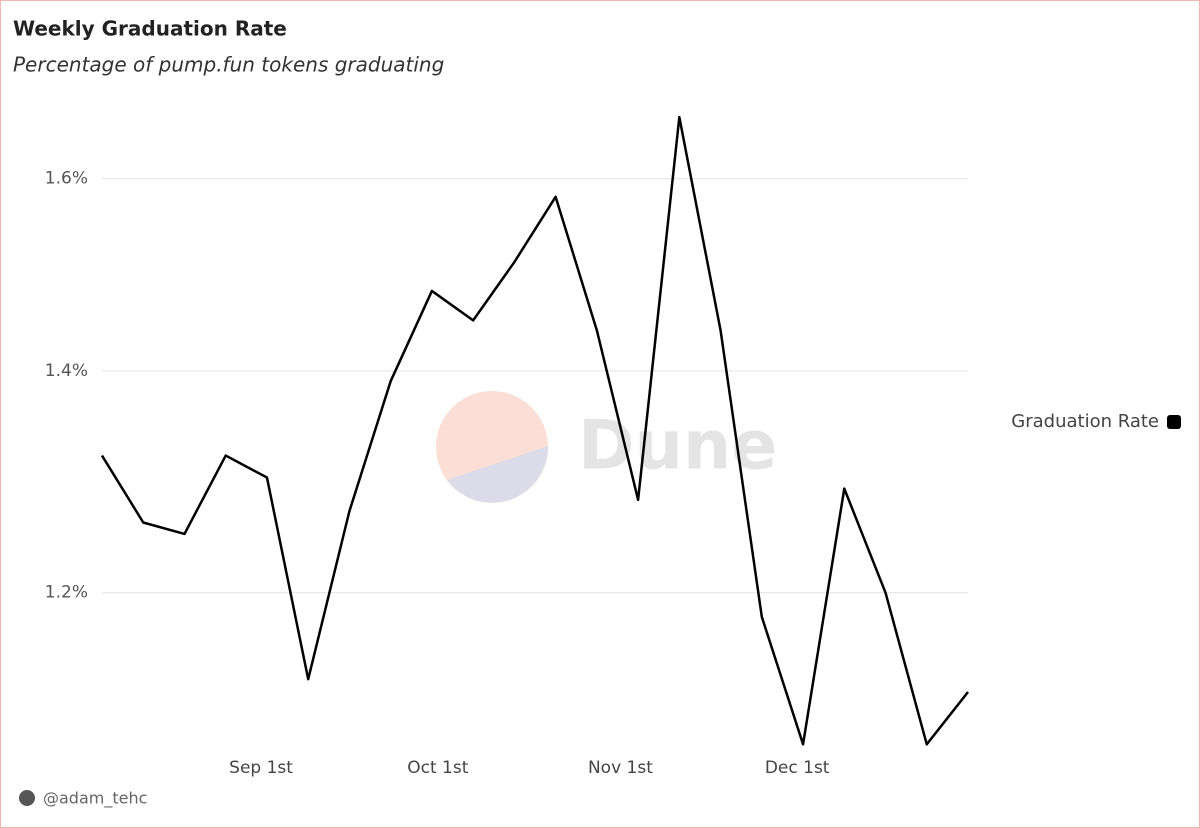 The height and width of the screenshot is (828, 1200). Describe the element at coordinates (620, 768) in the screenshot. I see `x-tick-label: Nov 1st` at that location.